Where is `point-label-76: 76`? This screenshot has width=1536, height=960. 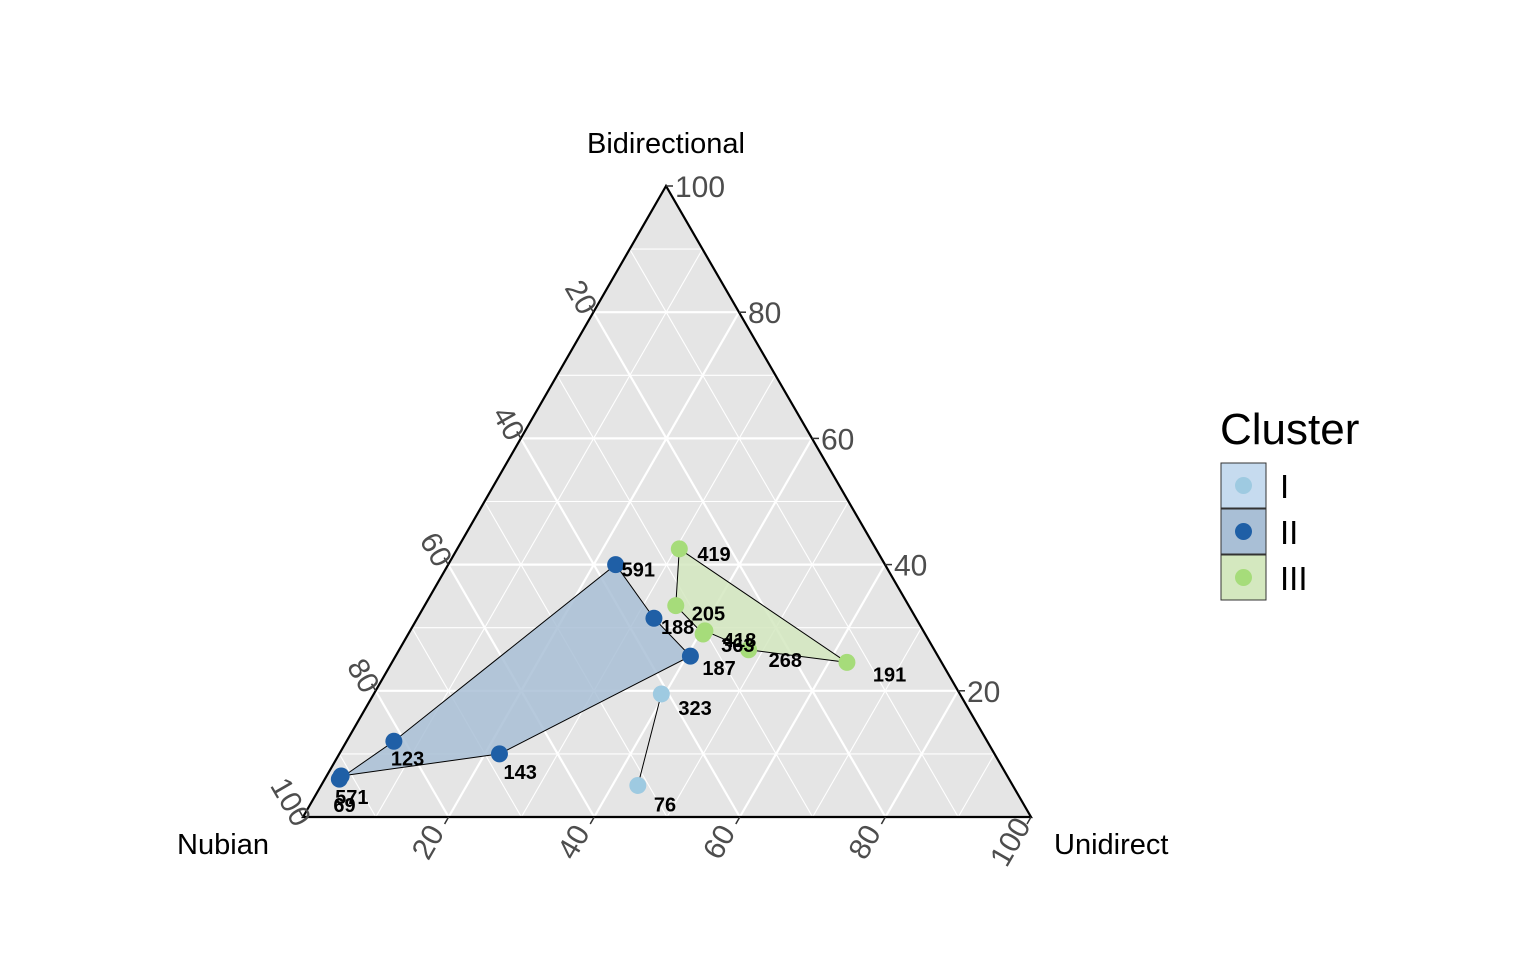
point-label-76: 76 is located at coordinates (665, 805).